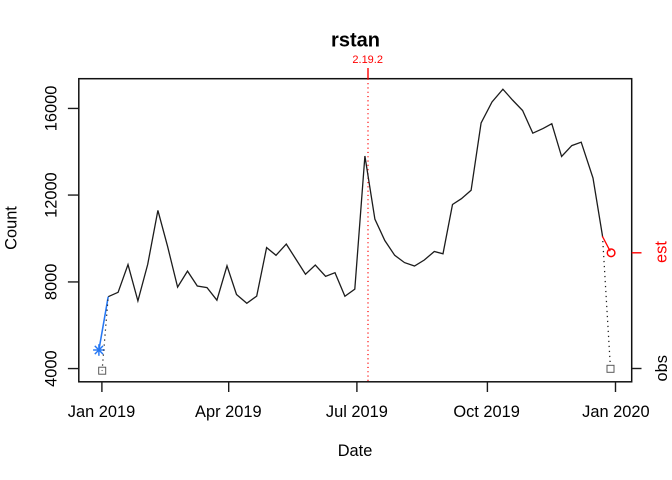  Describe the element at coordinates (662, 252) in the screenshot. I see `svg-text: est` at that location.